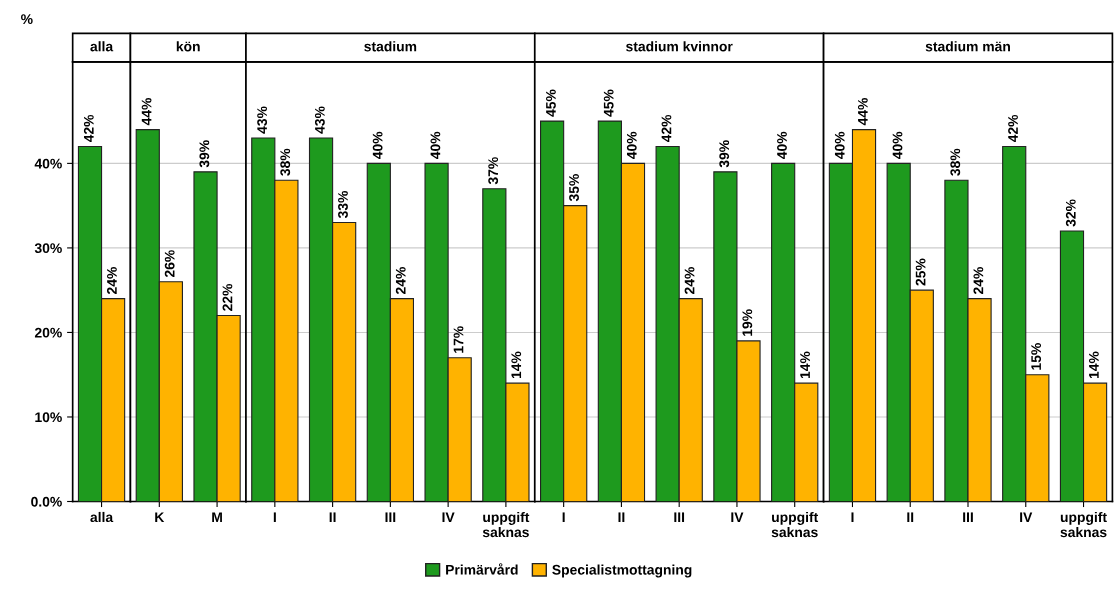  Describe the element at coordinates (1036, 356) in the screenshot. I see `data-label: 15%` at that location.